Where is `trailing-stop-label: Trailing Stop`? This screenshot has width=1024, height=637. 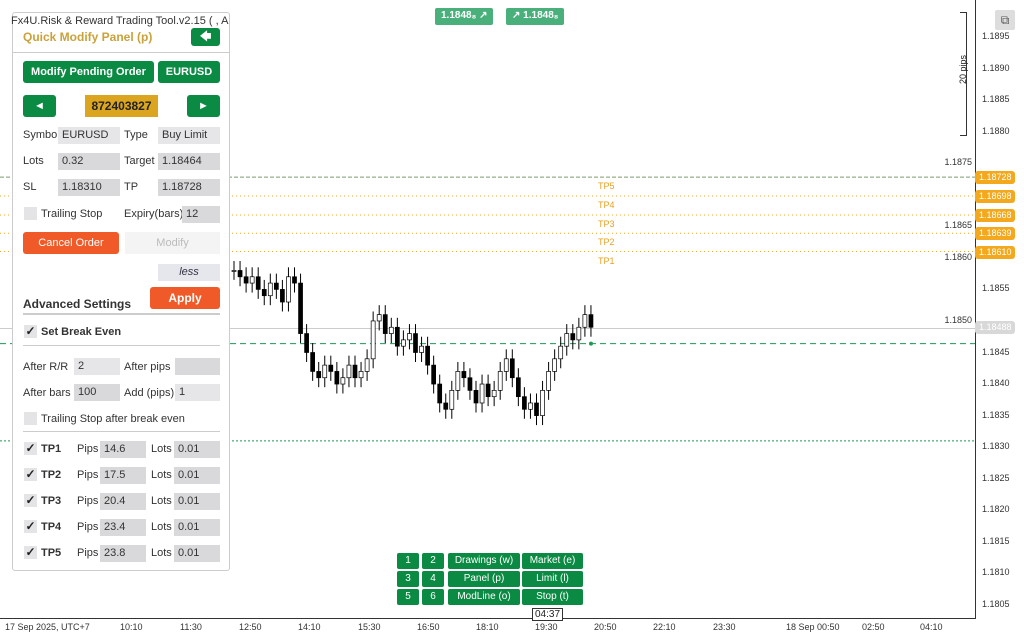 trailing-stop-label: Trailing Stop is located at coordinates (72, 214).